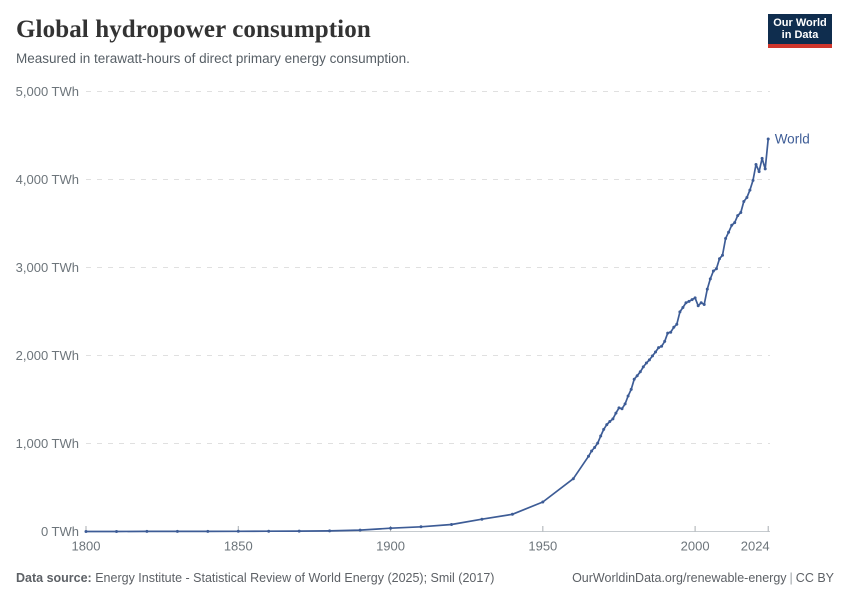 This screenshot has height=600, width=850. What do you see at coordinates (54, 578) in the screenshot?
I see `data-source-label: Data source:` at bounding box center [54, 578].